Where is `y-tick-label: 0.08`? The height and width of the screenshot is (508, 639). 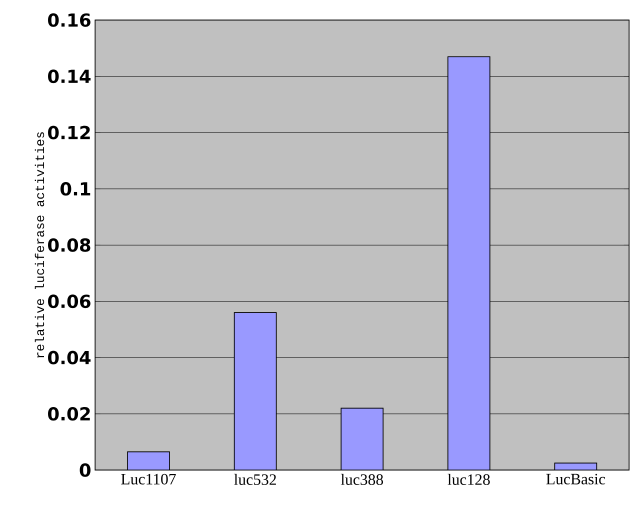 y-tick-label: 0.08 is located at coordinates (69, 245).